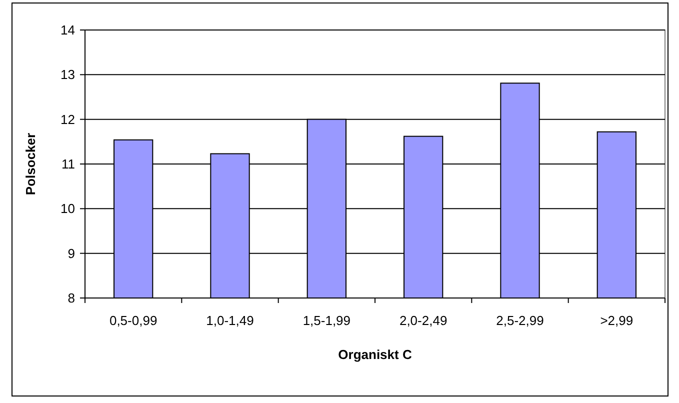 The width and height of the screenshot is (679, 403). Describe the element at coordinates (67, 30) in the screenshot. I see `y-tick-label: 14` at that location.